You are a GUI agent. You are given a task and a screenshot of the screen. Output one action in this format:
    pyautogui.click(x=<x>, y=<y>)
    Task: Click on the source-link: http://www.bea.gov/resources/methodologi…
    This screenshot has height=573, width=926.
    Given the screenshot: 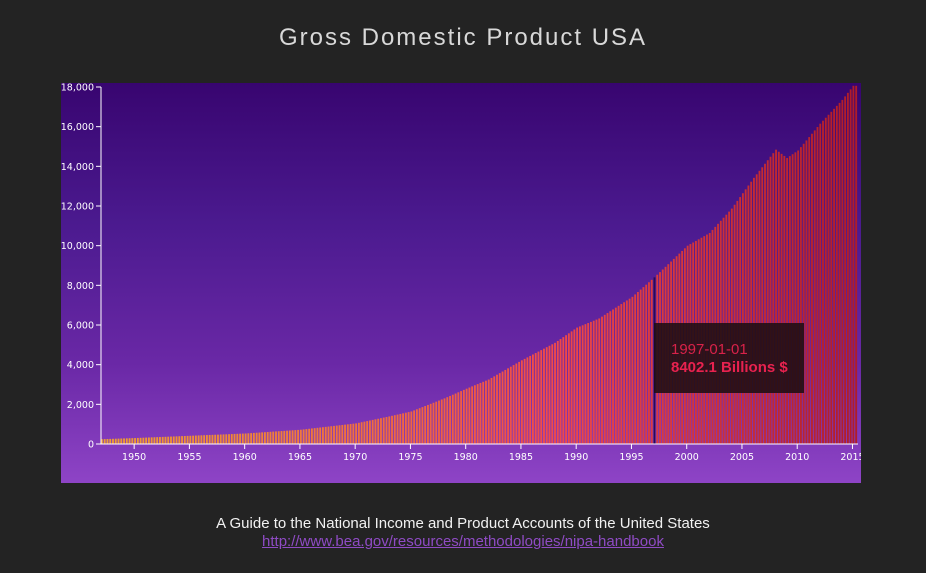 What is the action you would take?
    pyautogui.click(x=463, y=541)
    